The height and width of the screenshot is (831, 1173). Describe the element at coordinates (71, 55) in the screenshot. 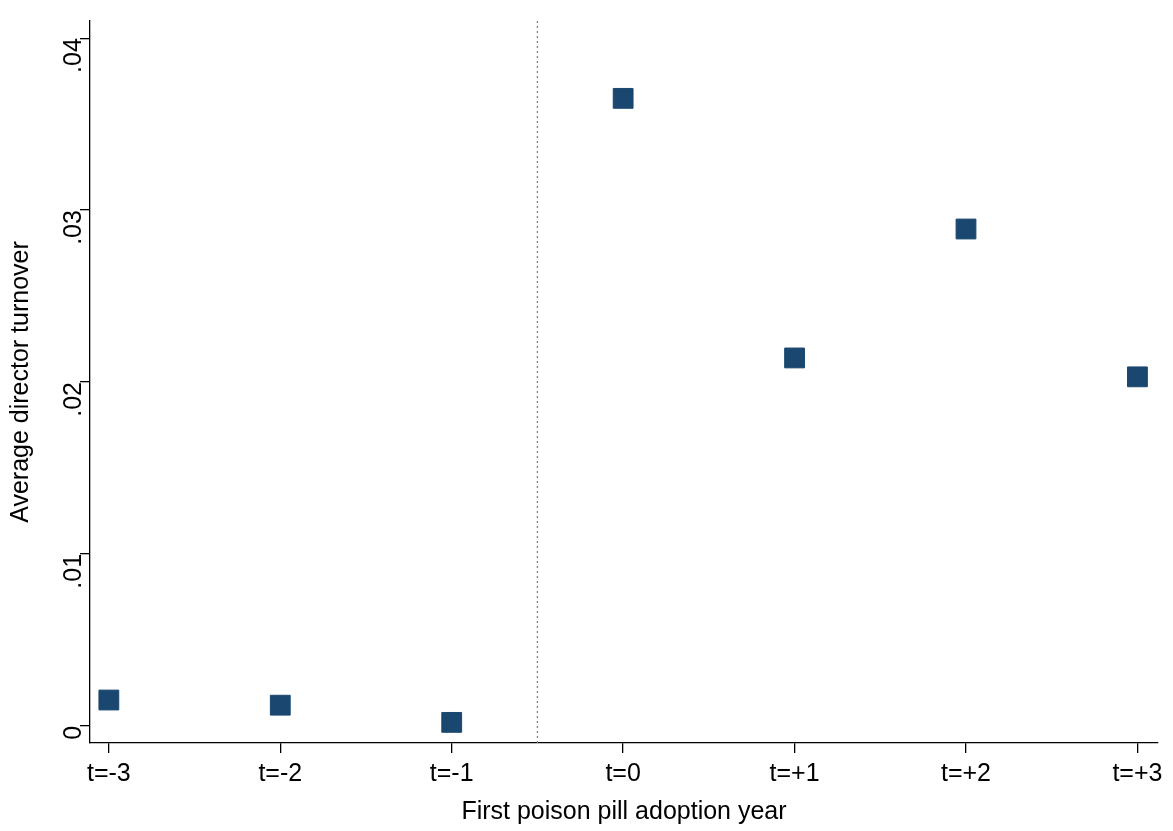

I see `y-tick-label: .04` at that location.